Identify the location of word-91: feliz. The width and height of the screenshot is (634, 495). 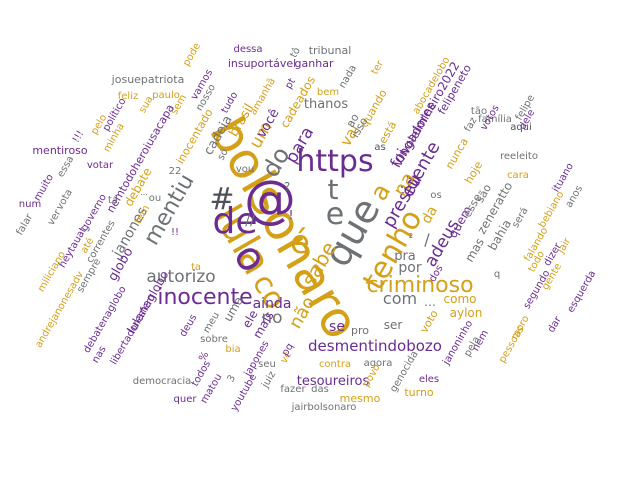
(128, 96).